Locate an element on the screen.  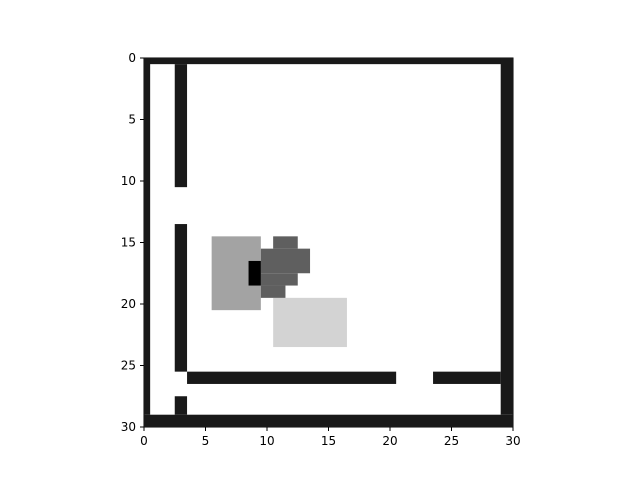
y-tick-label: 10 is located at coordinates (128, 181).